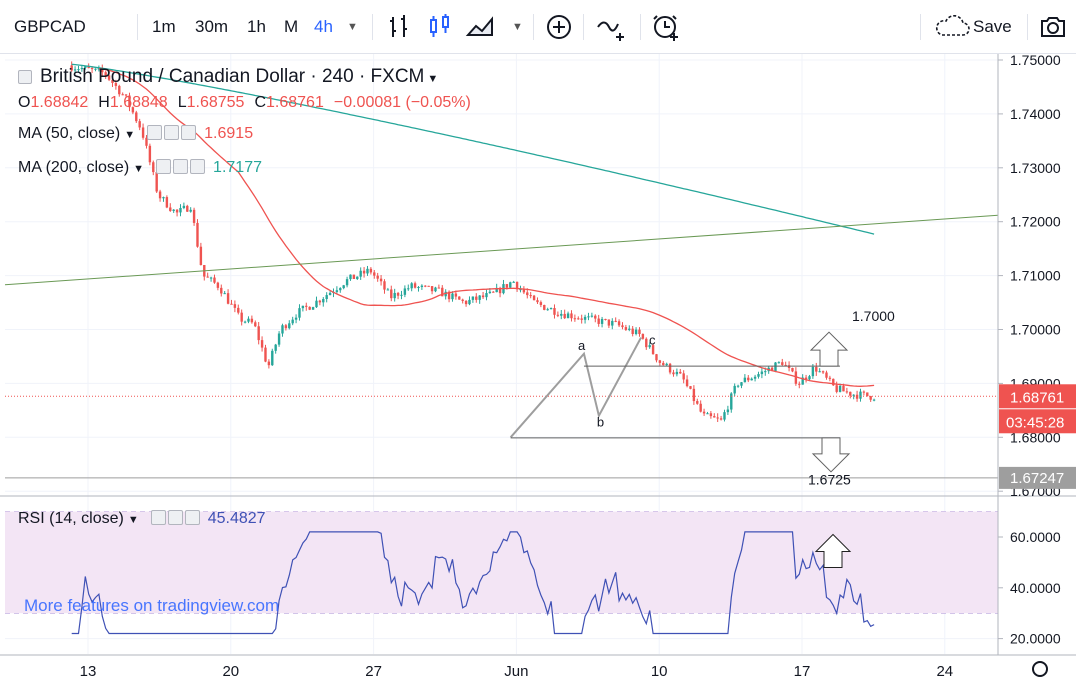 This screenshot has width=1076, height=691. What do you see at coordinates (666, 27) in the screenshot?
I see `alert-clock-icon` at bounding box center [666, 27].